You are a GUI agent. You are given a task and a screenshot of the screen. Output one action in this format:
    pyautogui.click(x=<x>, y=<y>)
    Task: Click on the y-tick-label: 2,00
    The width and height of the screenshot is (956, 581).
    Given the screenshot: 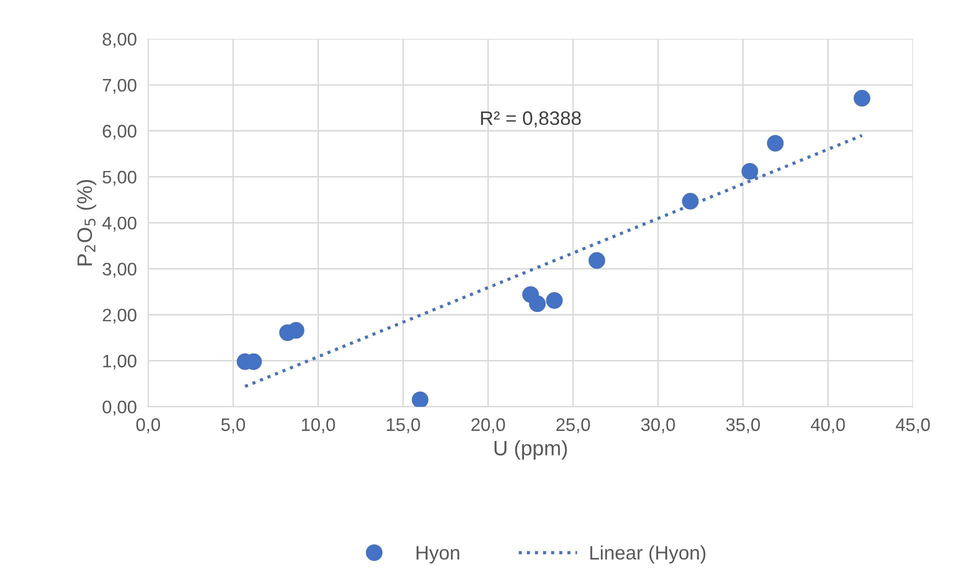 What is the action you would take?
    pyautogui.click(x=119, y=316)
    